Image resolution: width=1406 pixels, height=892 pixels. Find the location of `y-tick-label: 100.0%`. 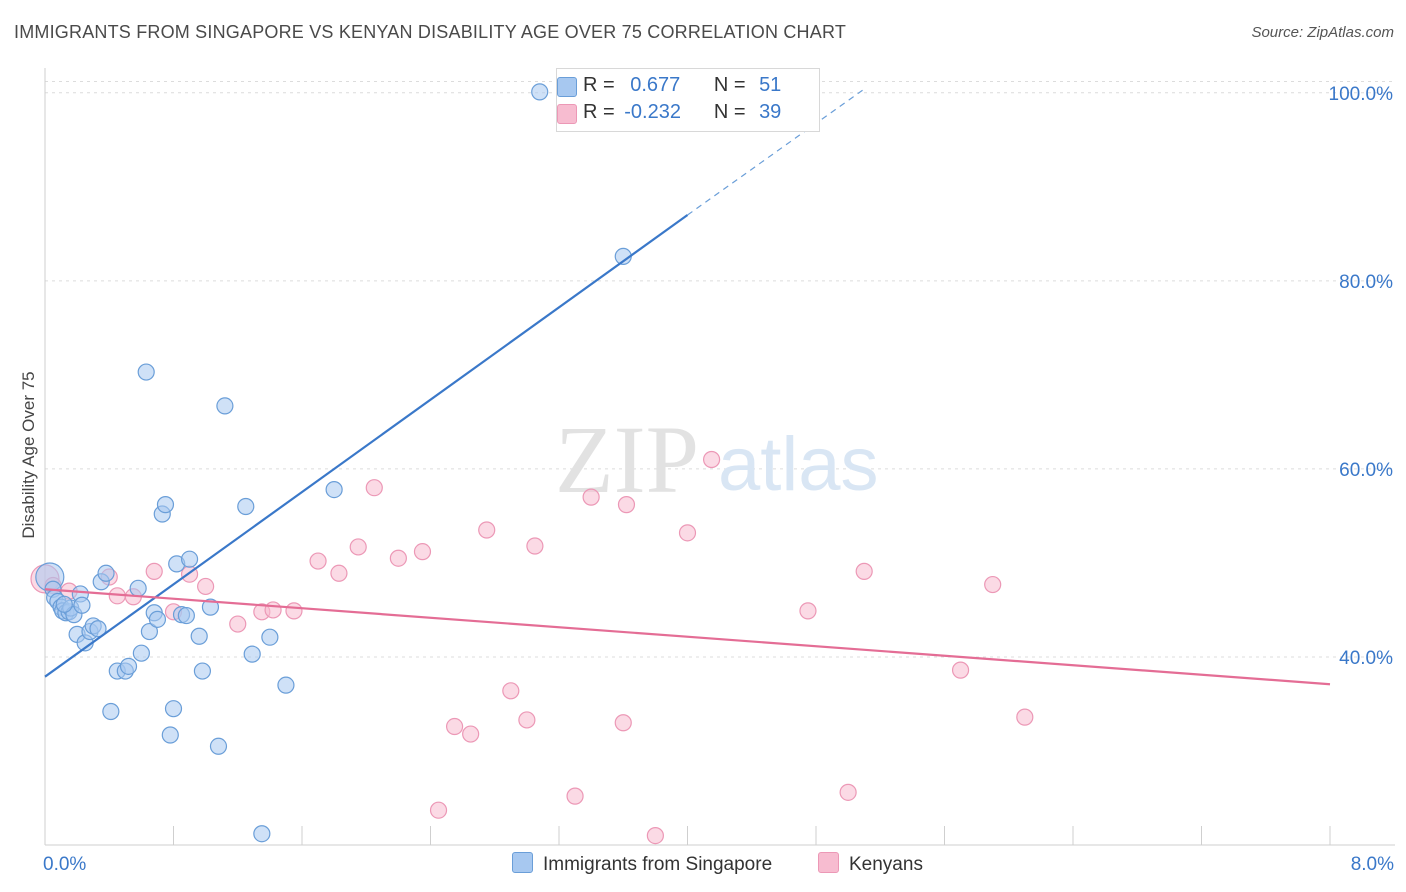

y-tick-label: 100.0% is located at coordinates (1361, 94).